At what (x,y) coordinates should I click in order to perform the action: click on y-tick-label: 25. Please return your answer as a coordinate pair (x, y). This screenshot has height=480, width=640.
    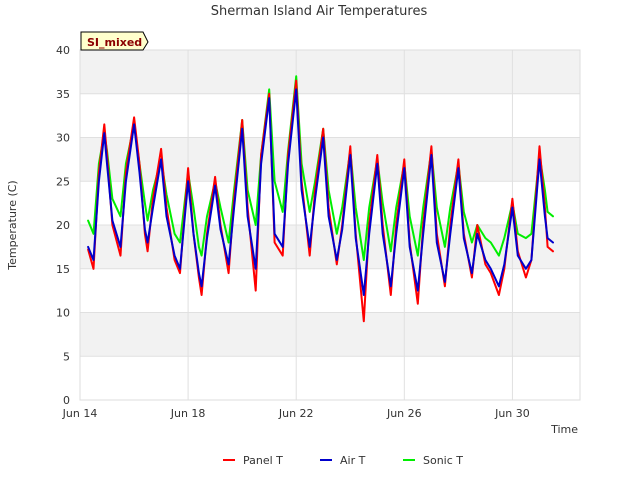
    Looking at the image, I should click on (63, 181).